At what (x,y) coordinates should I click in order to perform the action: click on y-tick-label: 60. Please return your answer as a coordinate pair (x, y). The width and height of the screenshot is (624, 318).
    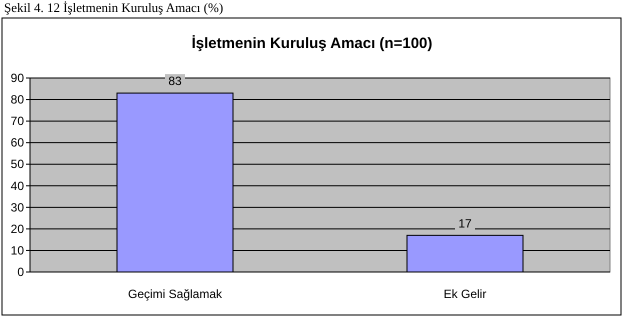
    Looking at the image, I should click on (17, 143).